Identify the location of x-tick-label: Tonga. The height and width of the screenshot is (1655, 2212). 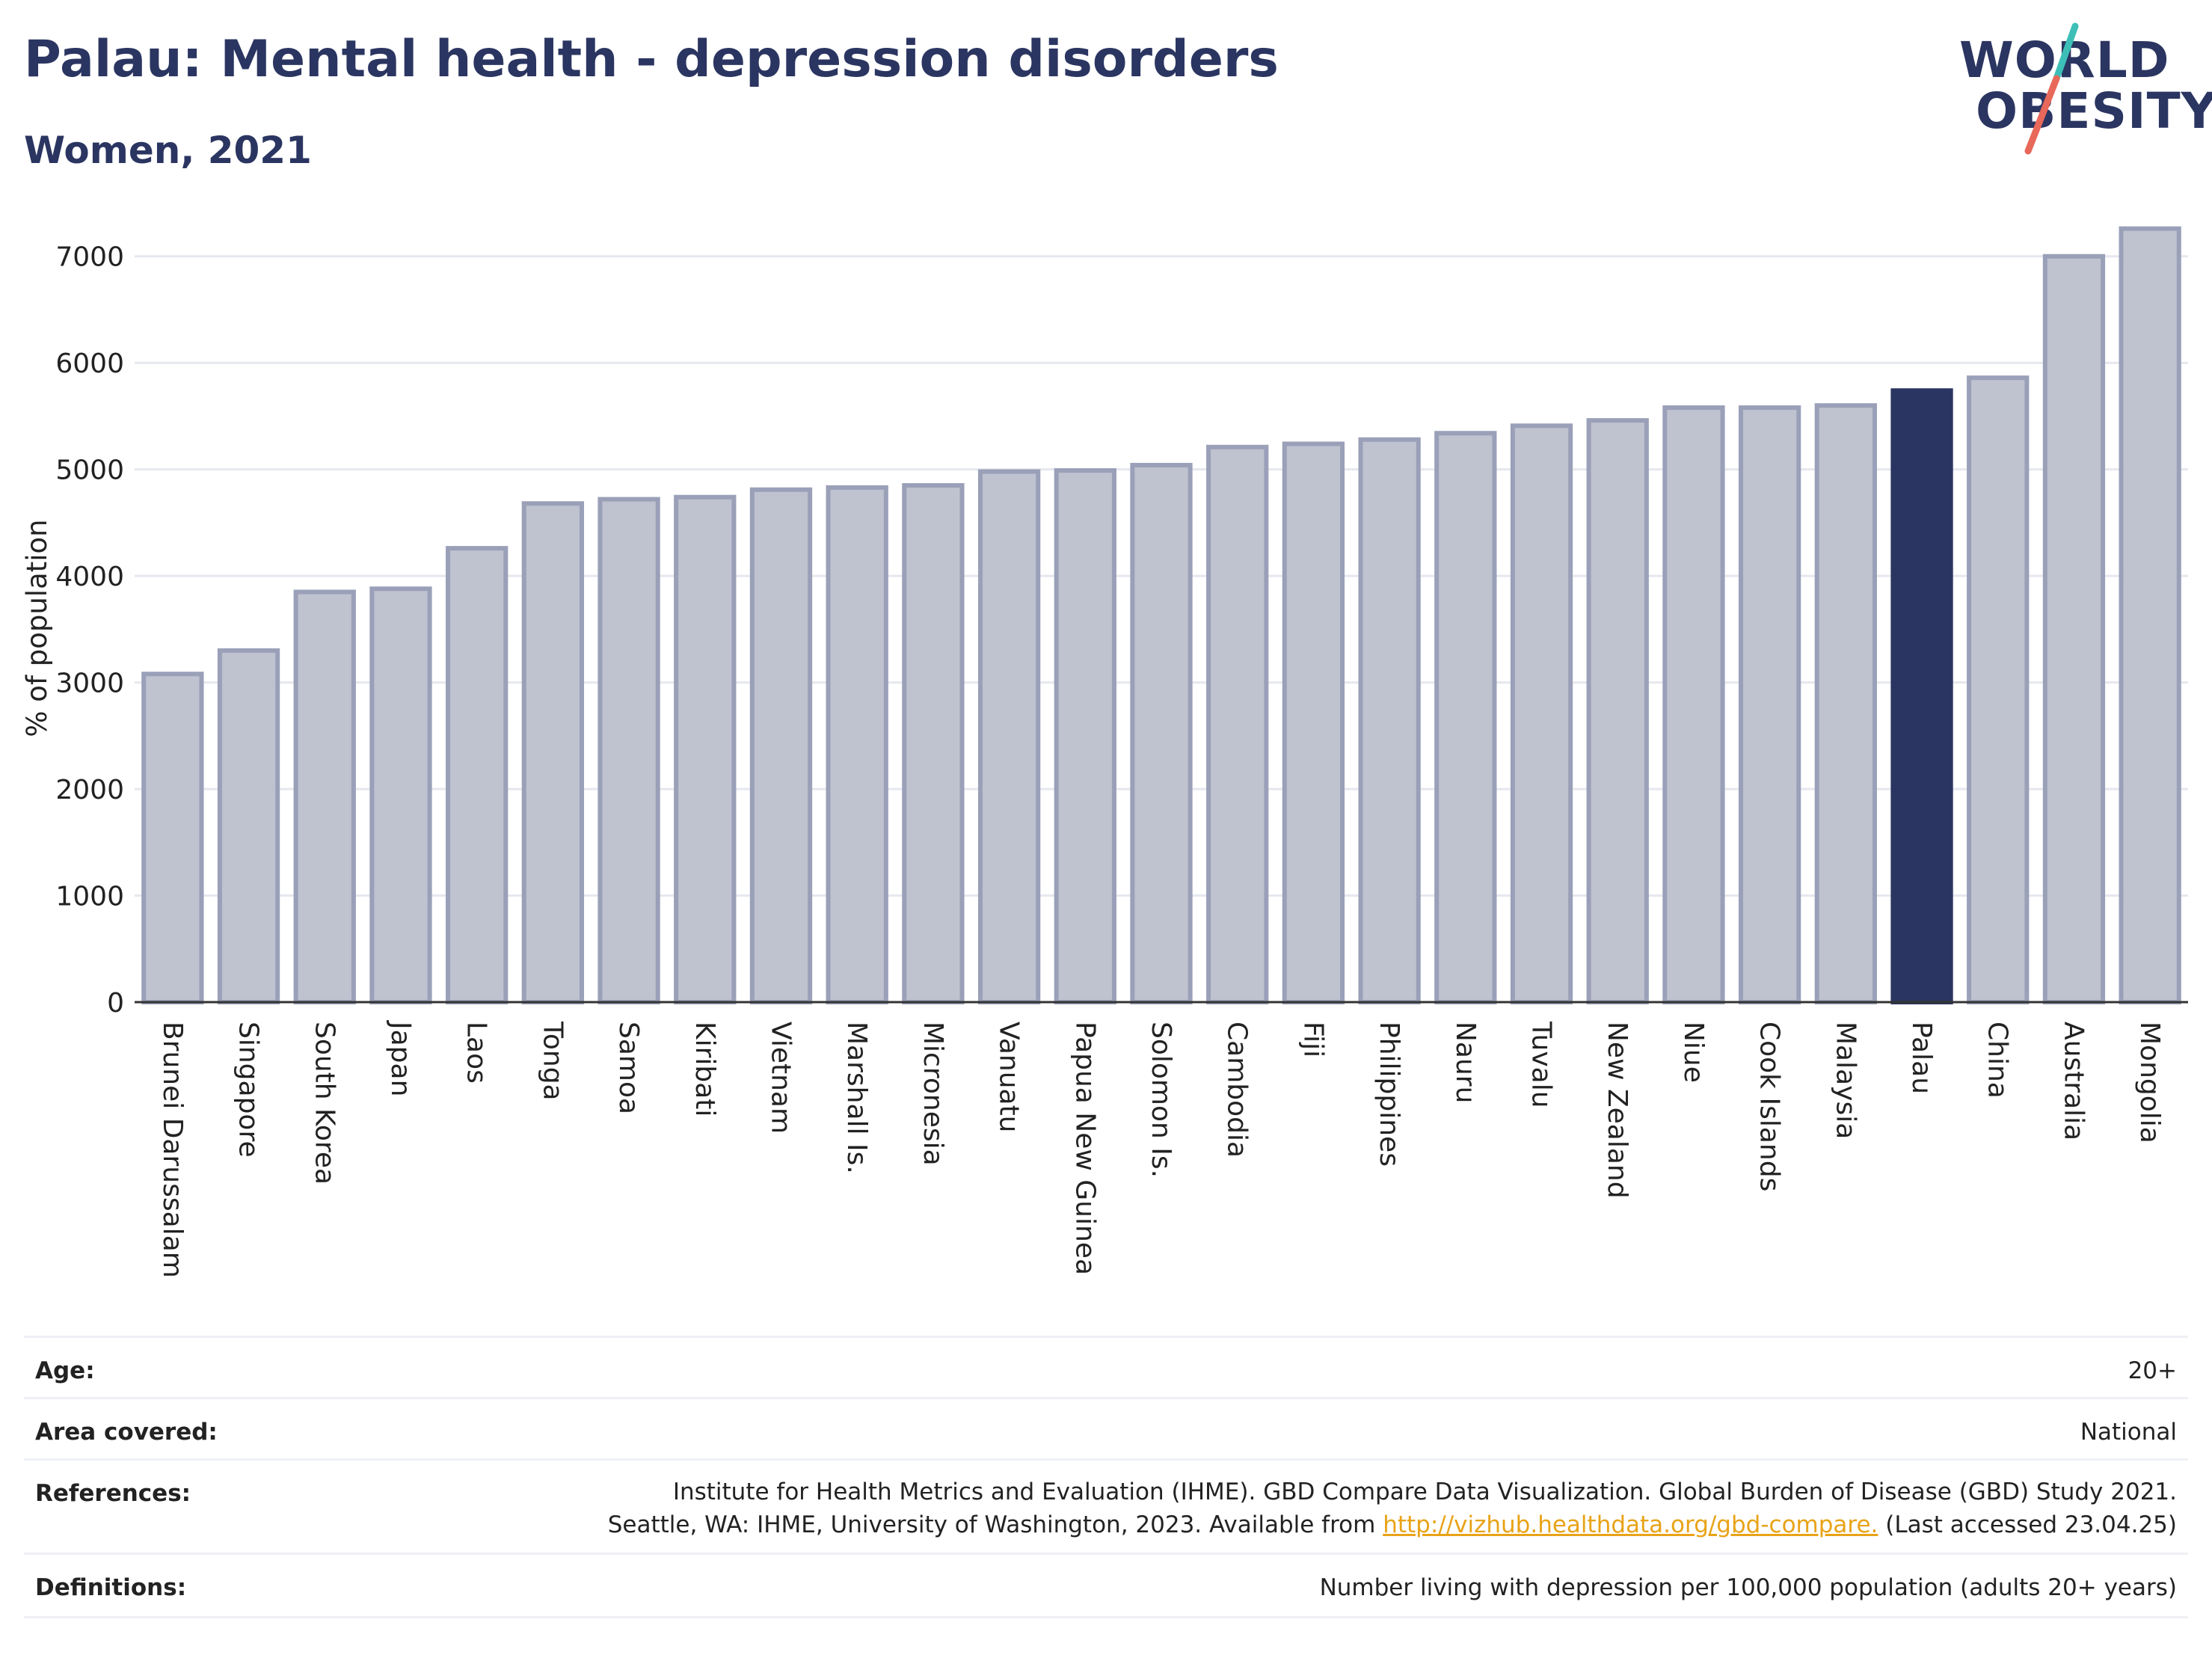
(552, 1061).